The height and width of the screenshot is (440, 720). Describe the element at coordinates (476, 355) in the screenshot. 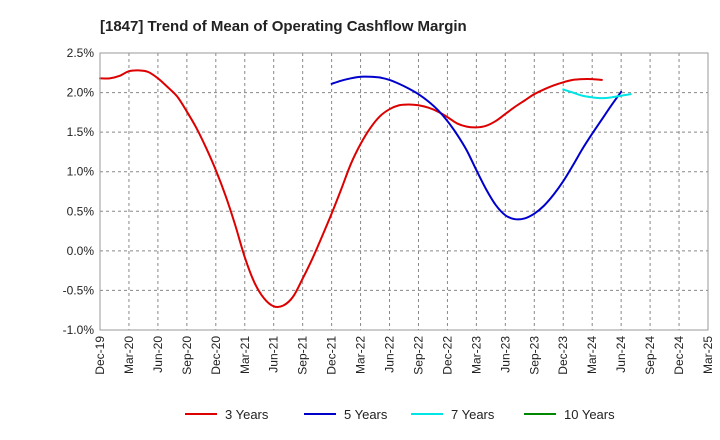

I see `x-tick-label: Mar-23` at that location.